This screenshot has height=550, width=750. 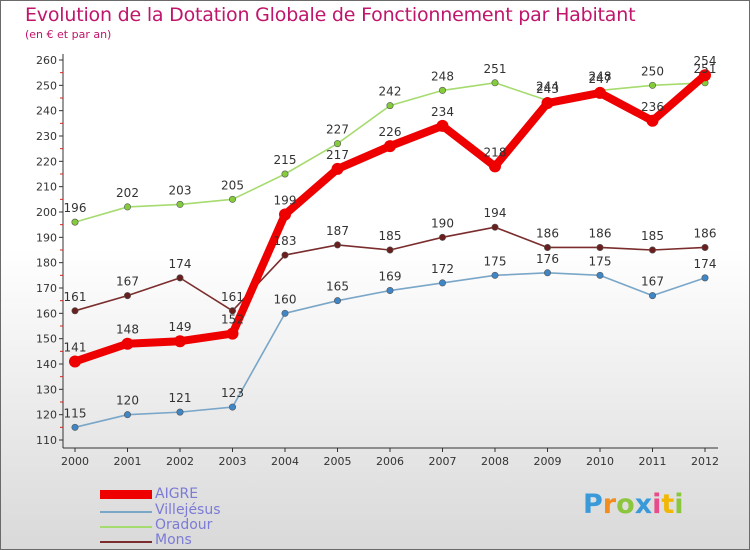 What do you see at coordinates (442, 269) in the screenshot?
I see `data-label-villejesus: 172` at bounding box center [442, 269].